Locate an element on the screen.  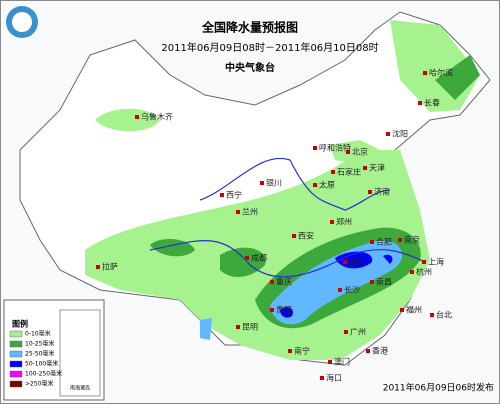
city-label: 合肥 is located at coordinates (384, 242).